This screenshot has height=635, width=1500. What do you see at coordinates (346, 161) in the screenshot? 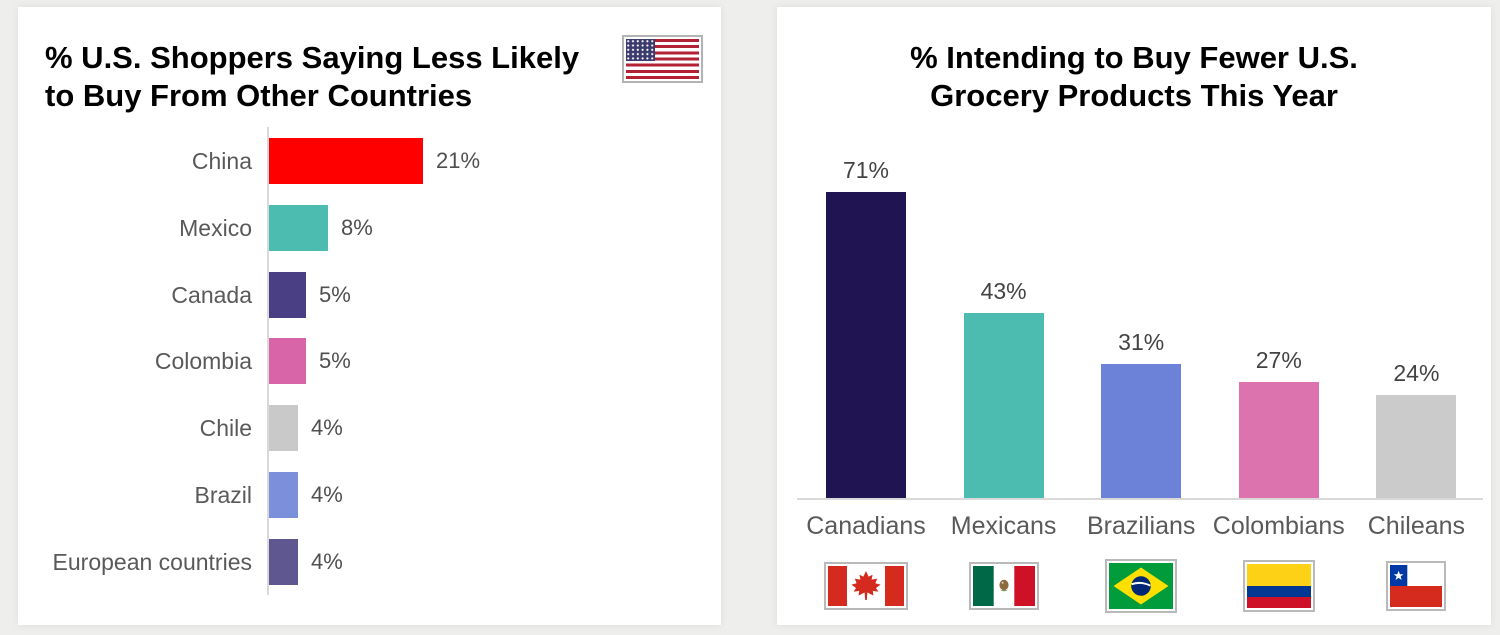
I see `bar-china` at bounding box center [346, 161].